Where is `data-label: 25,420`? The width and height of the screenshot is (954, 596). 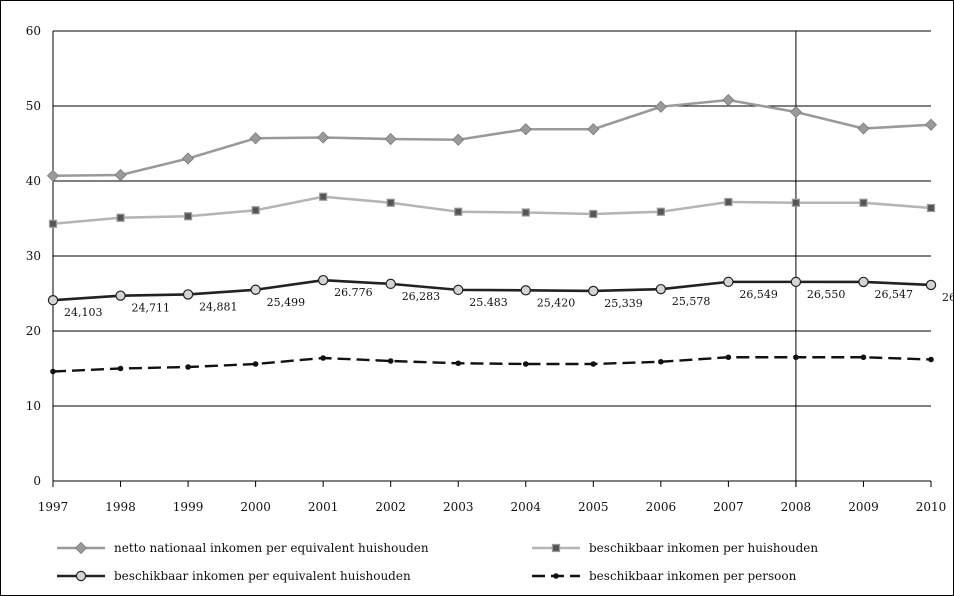
data-label: 25,420 is located at coordinates (556, 302).